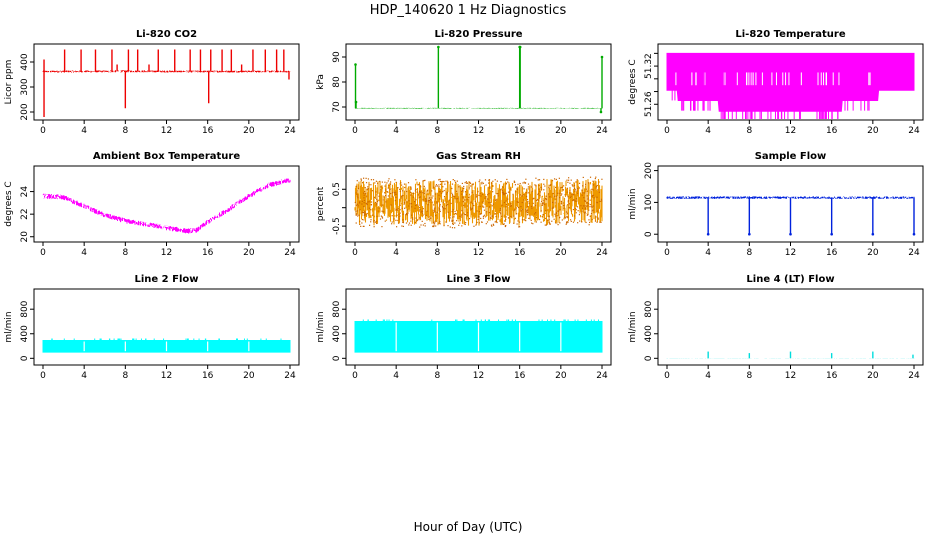 The height and width of the screenshot is (540, 936). Describe the element at coordinates (468, 10) in the screenshot. I see `figure-title: HDP_140620 1 Hz Diagnostics` at that location.